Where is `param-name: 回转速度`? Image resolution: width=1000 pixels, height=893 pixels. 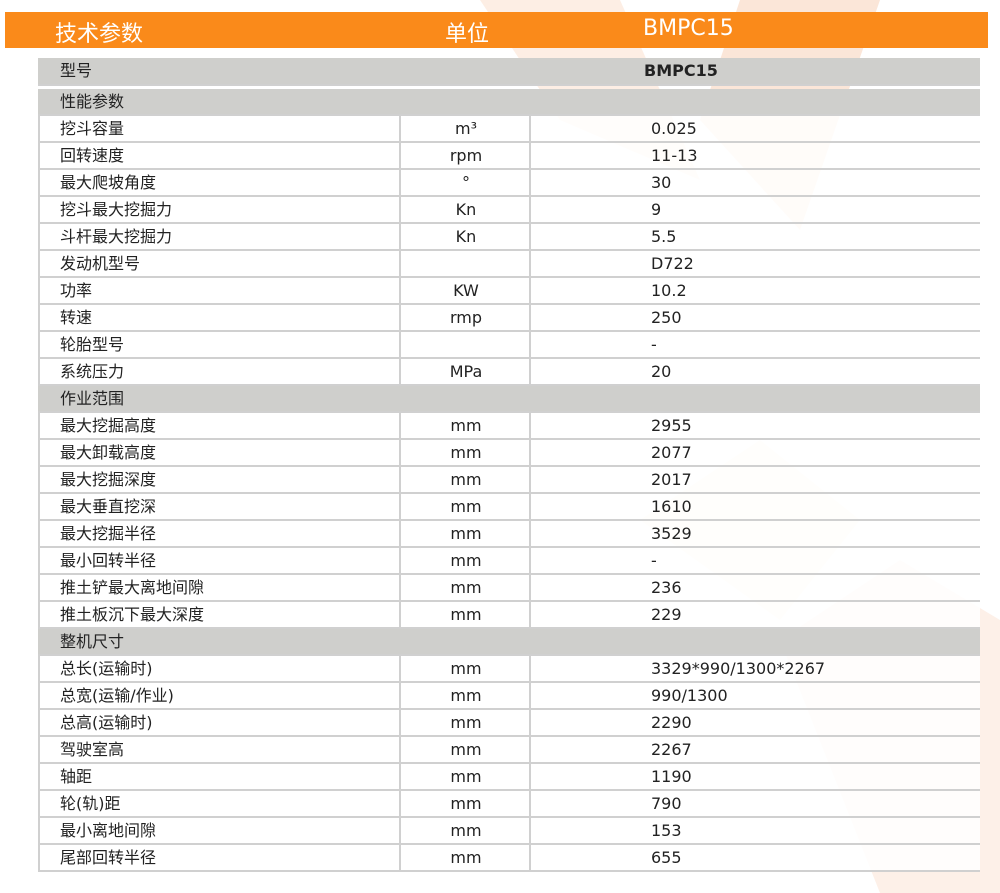
param-name: 回转速度 is located at coordinates (92, 155).